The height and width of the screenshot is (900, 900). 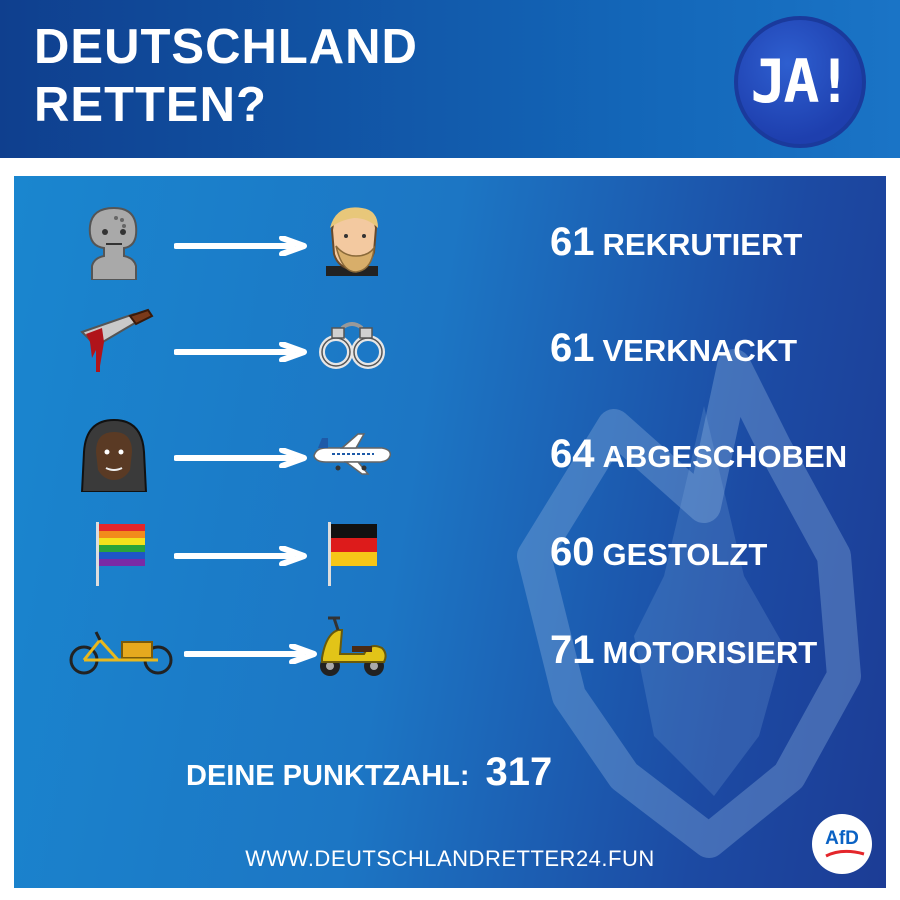 I want to click on airplane-icon, so click(x=352, y=454).